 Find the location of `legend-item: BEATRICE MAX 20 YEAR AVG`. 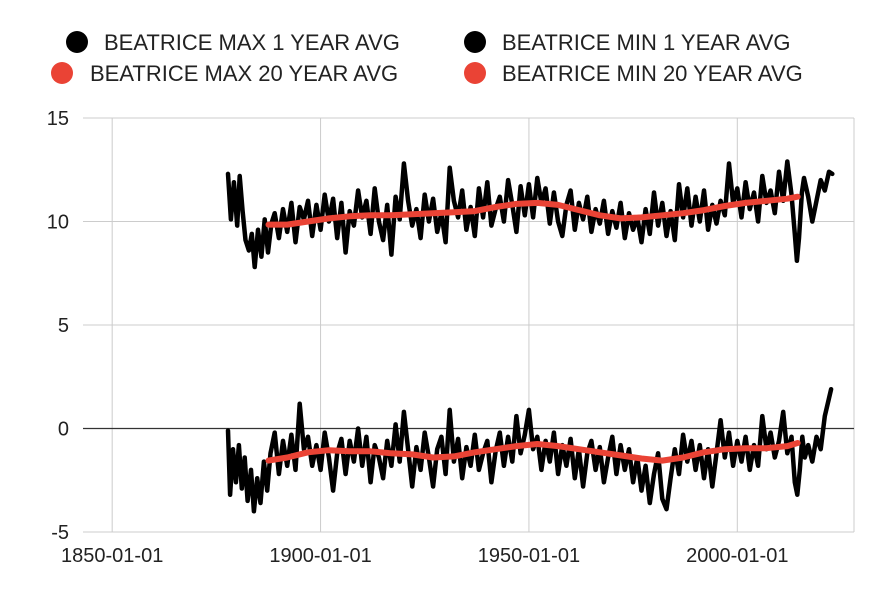

legend-item: BEATRICE MAX 20 YEAR AVG is located at coordinates (224, 73).